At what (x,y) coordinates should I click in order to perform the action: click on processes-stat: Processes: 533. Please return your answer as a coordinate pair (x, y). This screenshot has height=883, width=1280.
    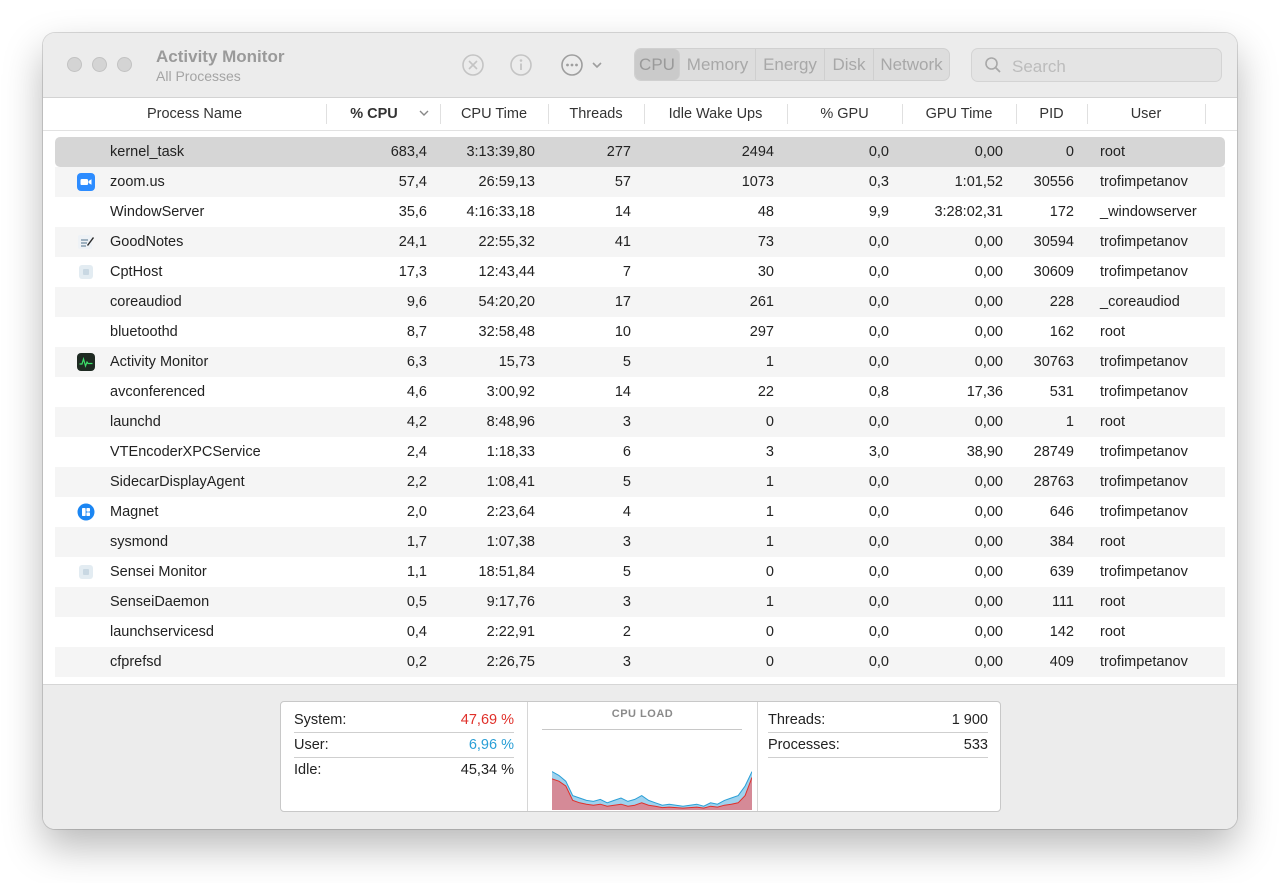
    Looking at the image, I should click on (878, 745).